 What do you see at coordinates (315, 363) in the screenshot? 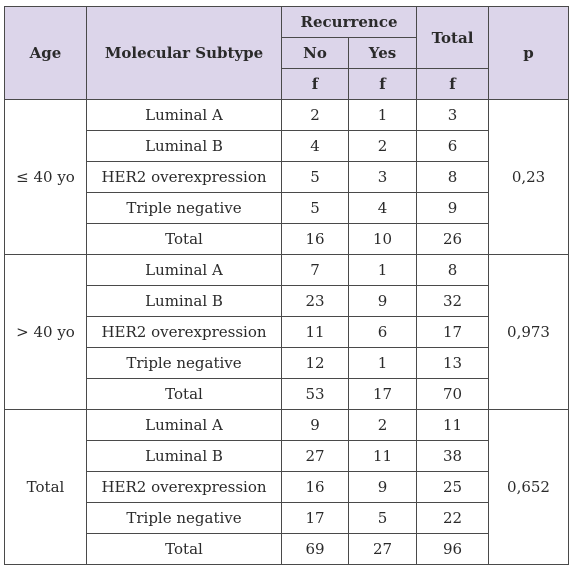
I see `recurrence-no-cell: 12` at bounding box center [315, 363].